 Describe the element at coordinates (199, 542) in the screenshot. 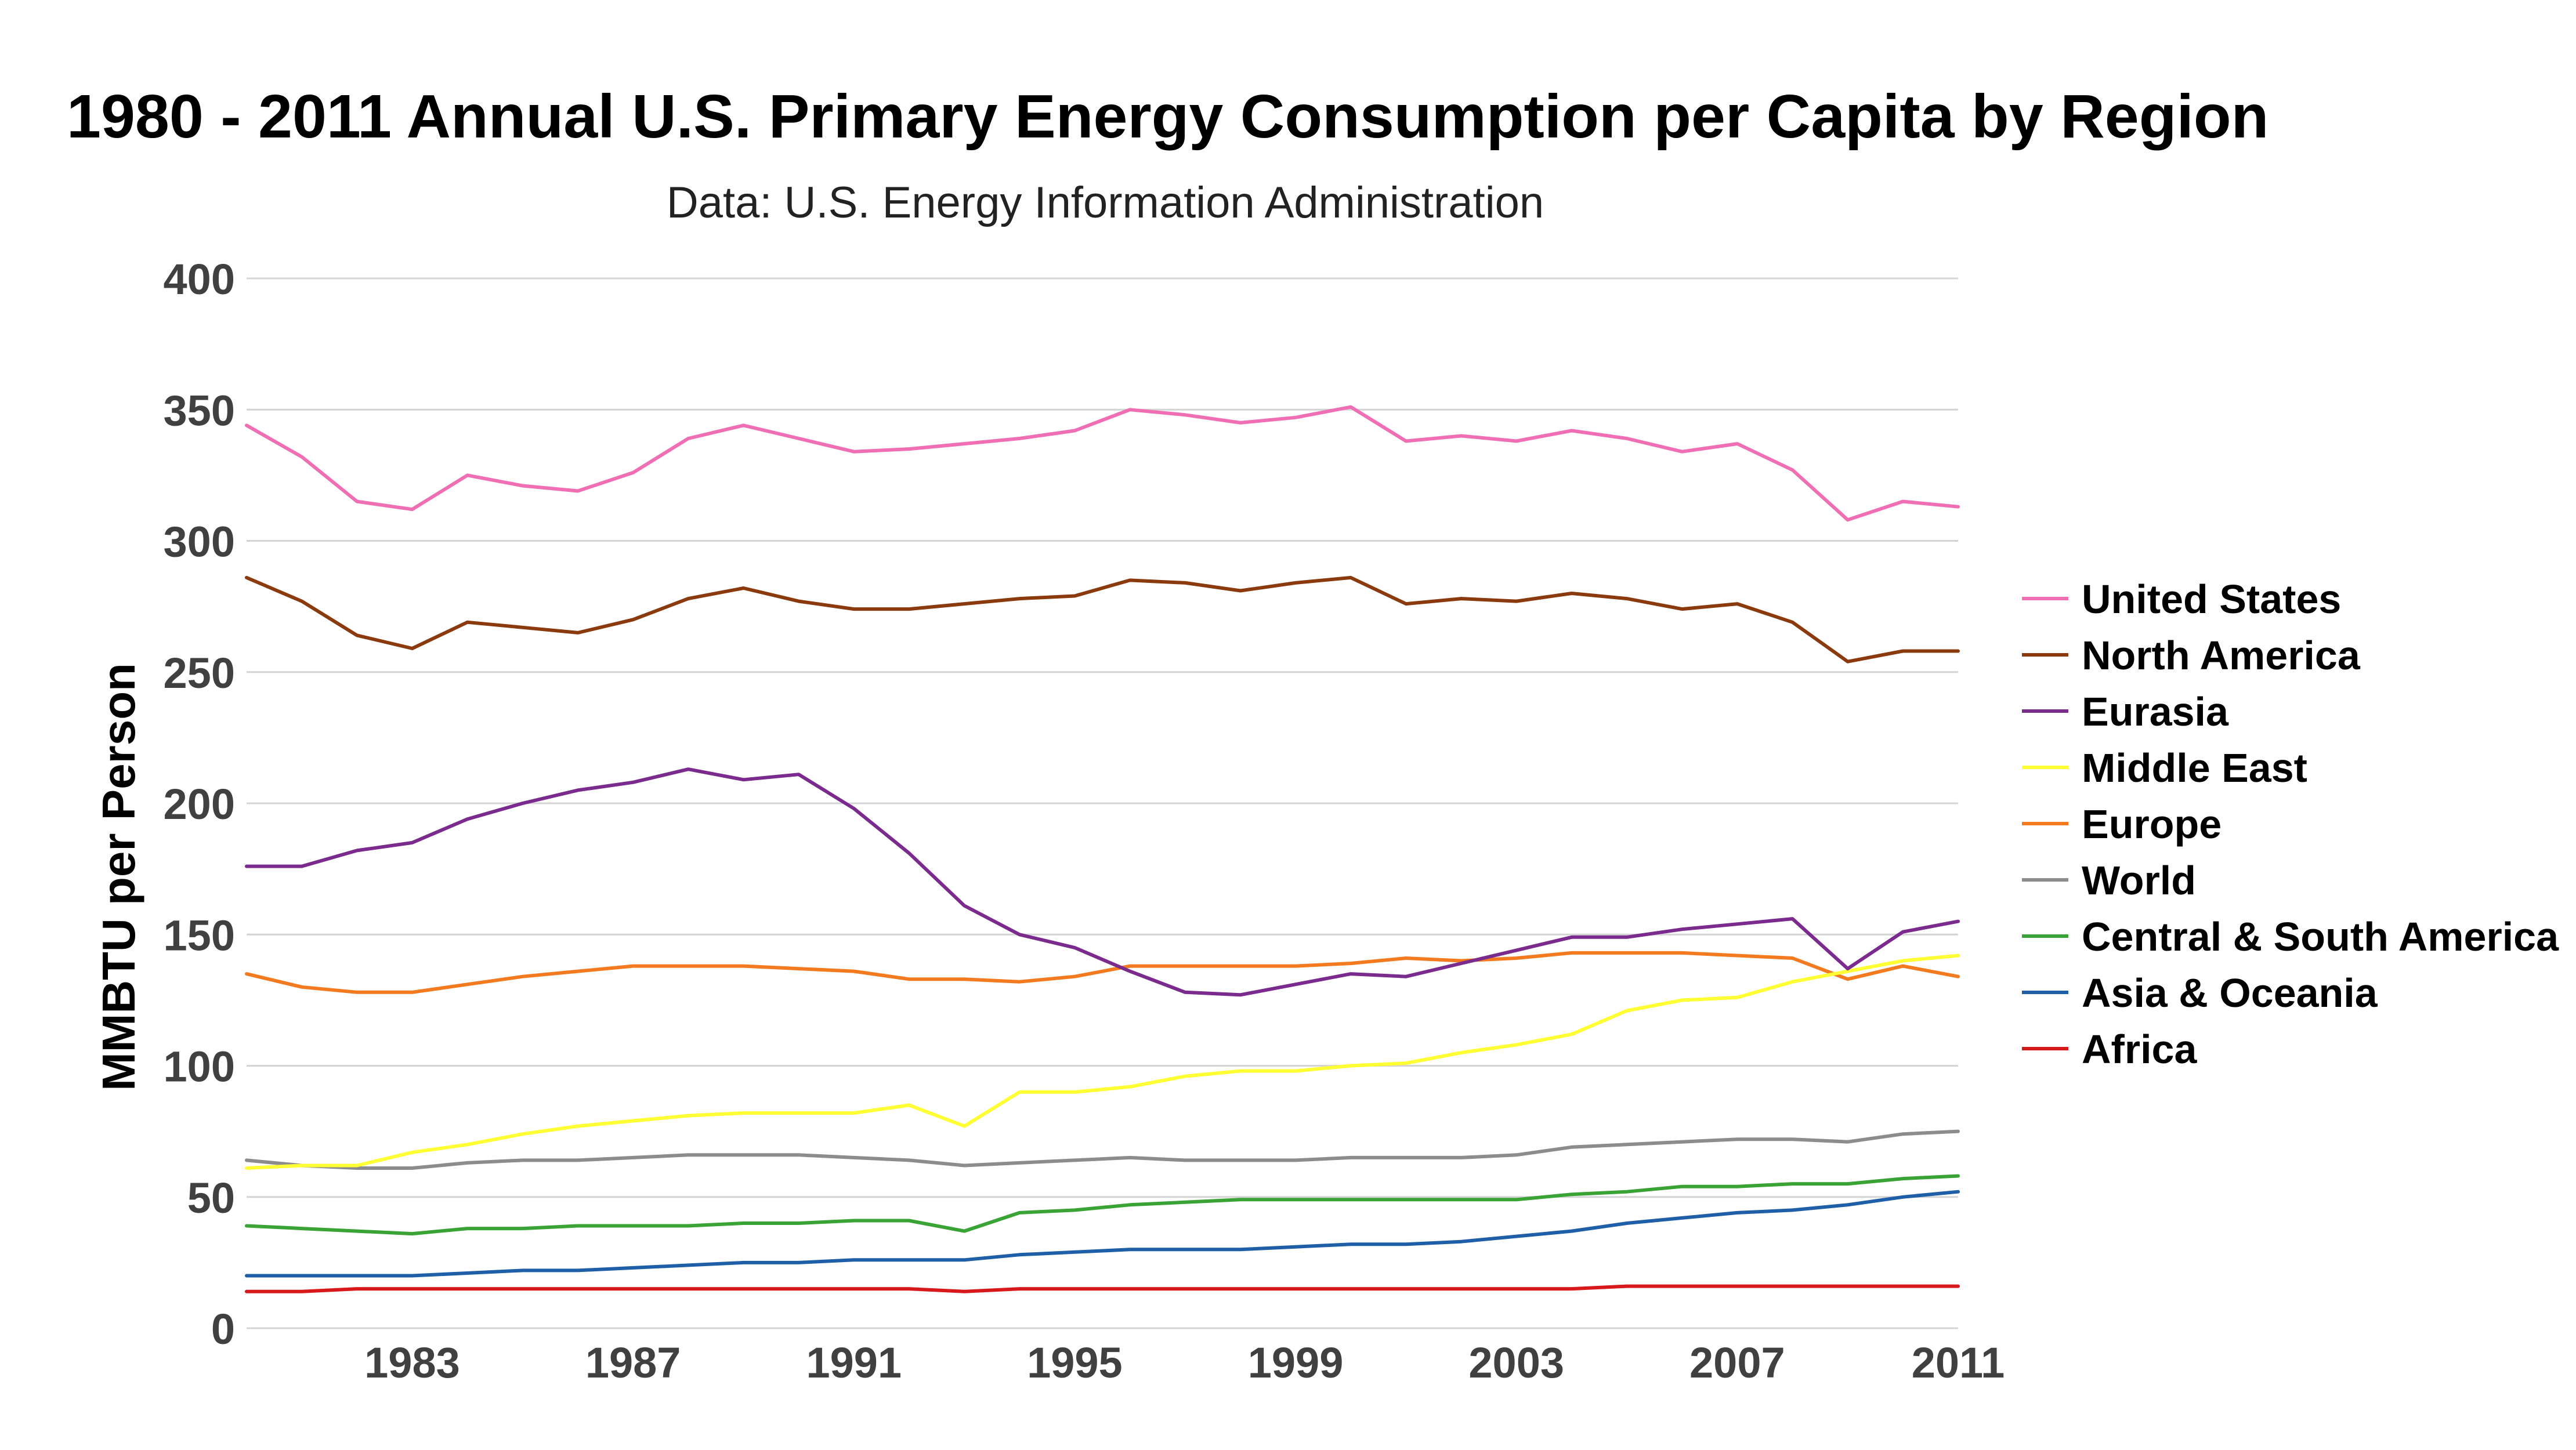

I see `y-tick-label: 300` at that location.